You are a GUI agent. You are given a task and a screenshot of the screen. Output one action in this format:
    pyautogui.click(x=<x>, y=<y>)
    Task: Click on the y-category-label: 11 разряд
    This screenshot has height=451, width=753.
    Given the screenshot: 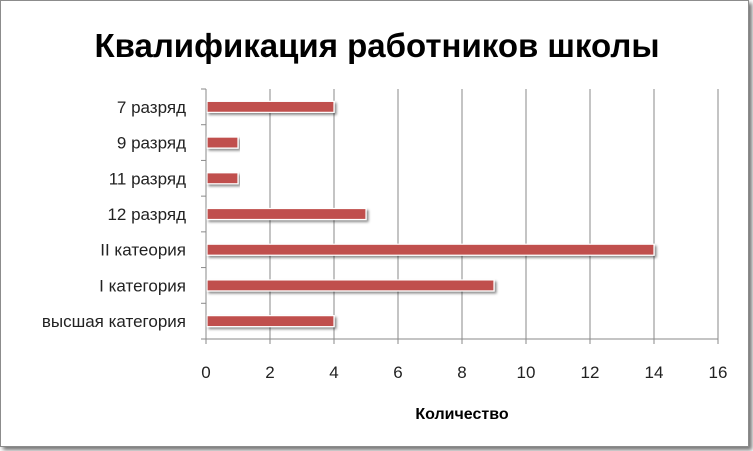 What is the action you would take?
    pyautogui.click(x=147, y=178)
    